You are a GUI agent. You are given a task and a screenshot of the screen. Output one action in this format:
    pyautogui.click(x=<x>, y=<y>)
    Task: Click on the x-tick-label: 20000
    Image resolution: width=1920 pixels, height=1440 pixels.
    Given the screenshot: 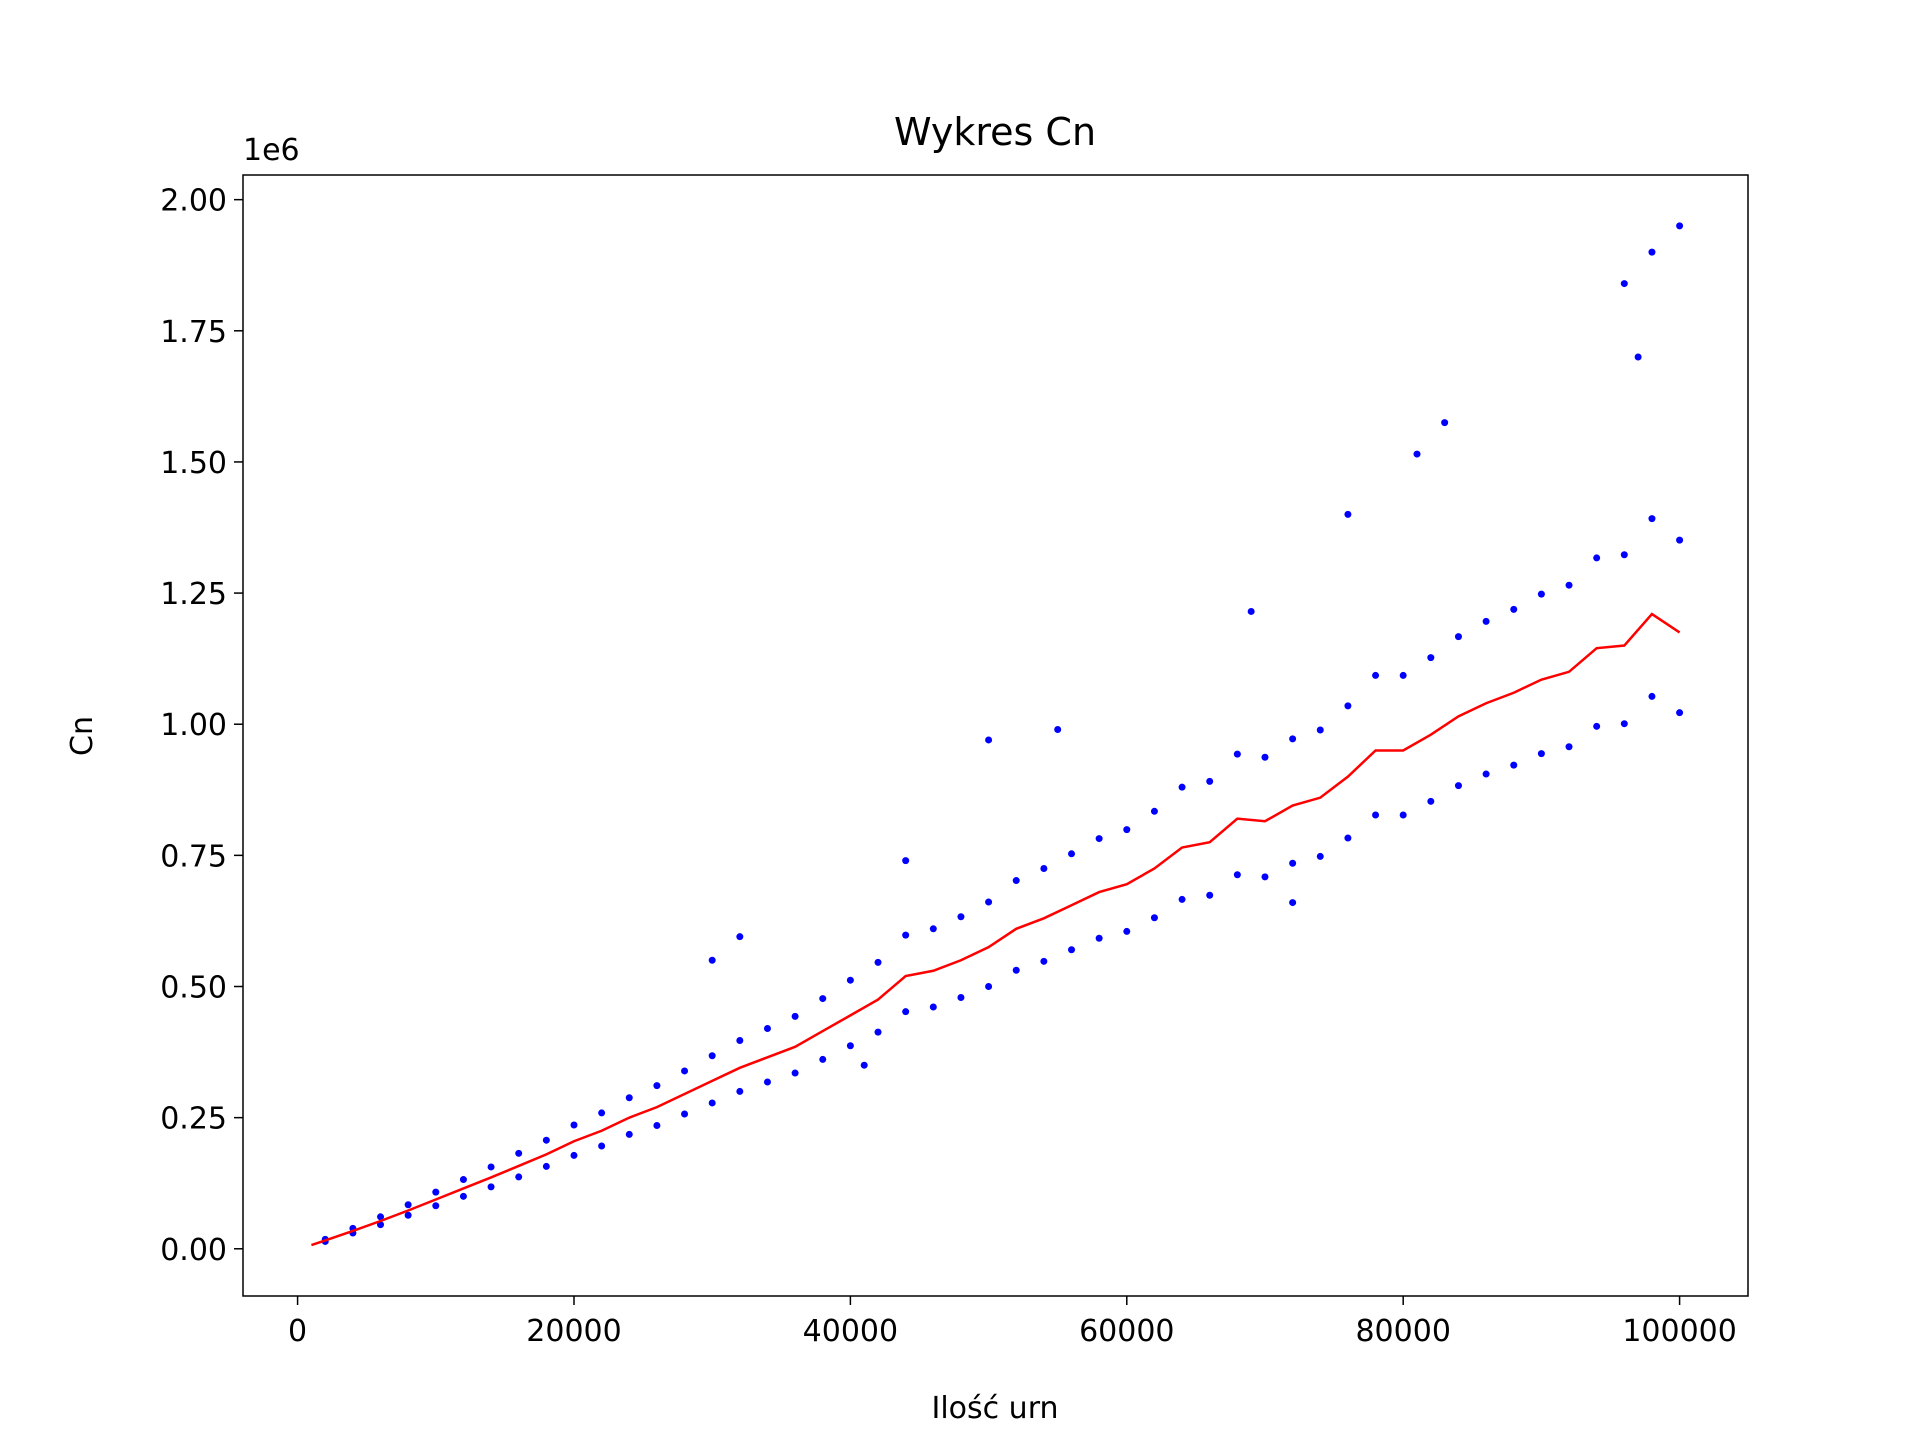 What is the action you would take?
    pyautogui.click(x=573, y=1331)
    